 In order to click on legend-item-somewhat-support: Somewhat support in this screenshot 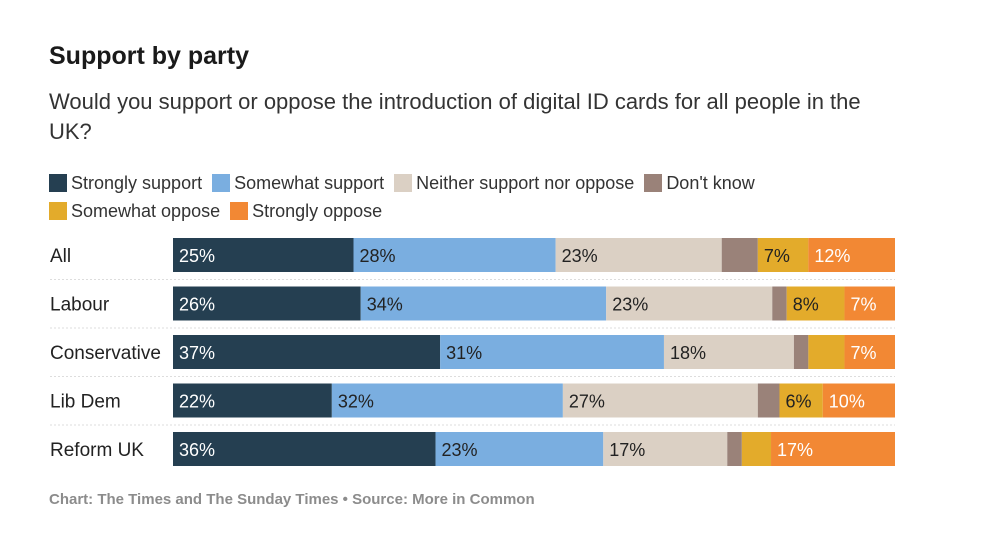, I will do `click(298, 183)`.